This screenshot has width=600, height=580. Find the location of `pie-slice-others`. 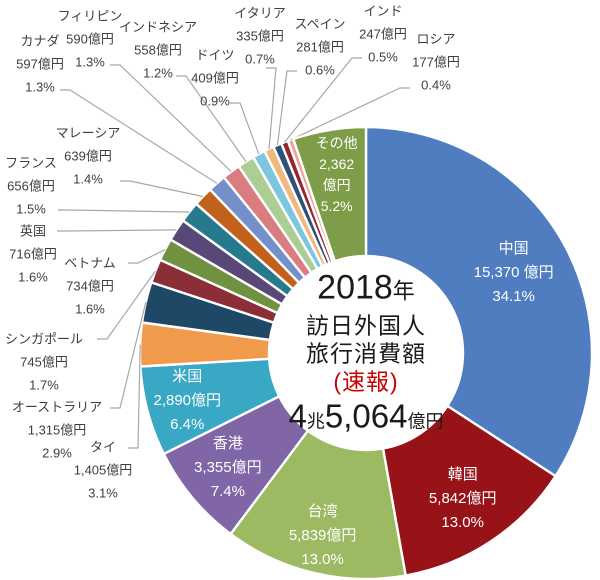

pie-slice-others is located at coordinates (330, 194).